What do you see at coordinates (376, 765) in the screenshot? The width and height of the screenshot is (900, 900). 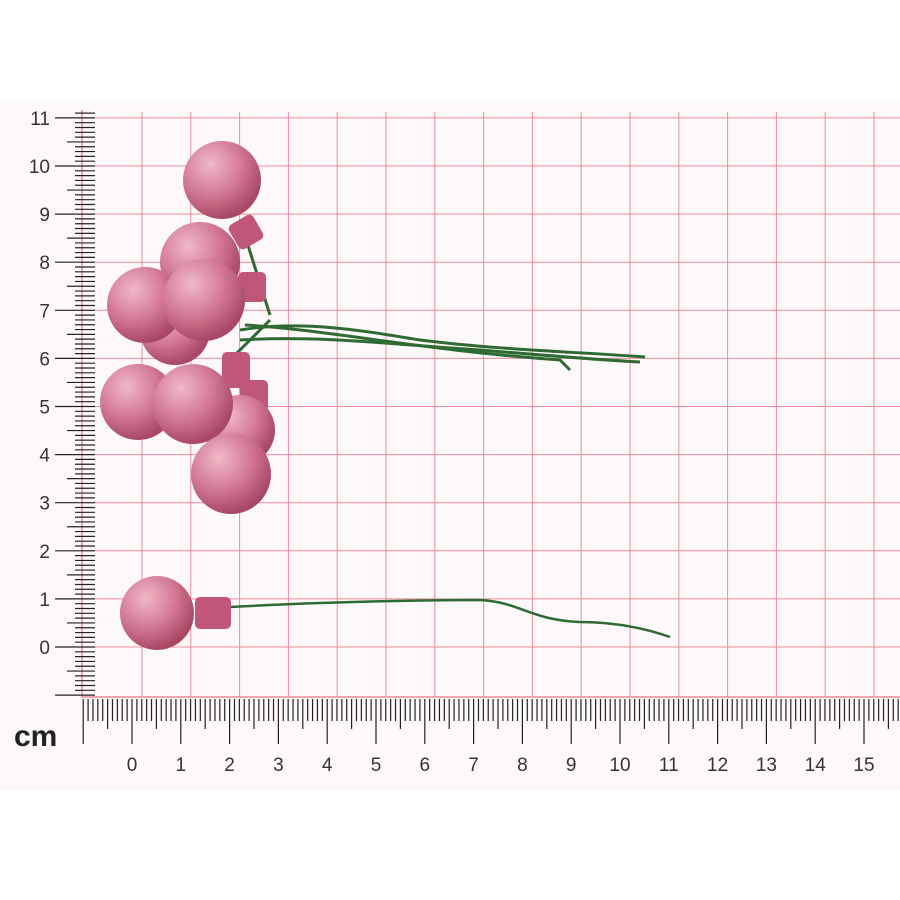 I see `x-ruler-label: 5` at bounding box center [376, 765].